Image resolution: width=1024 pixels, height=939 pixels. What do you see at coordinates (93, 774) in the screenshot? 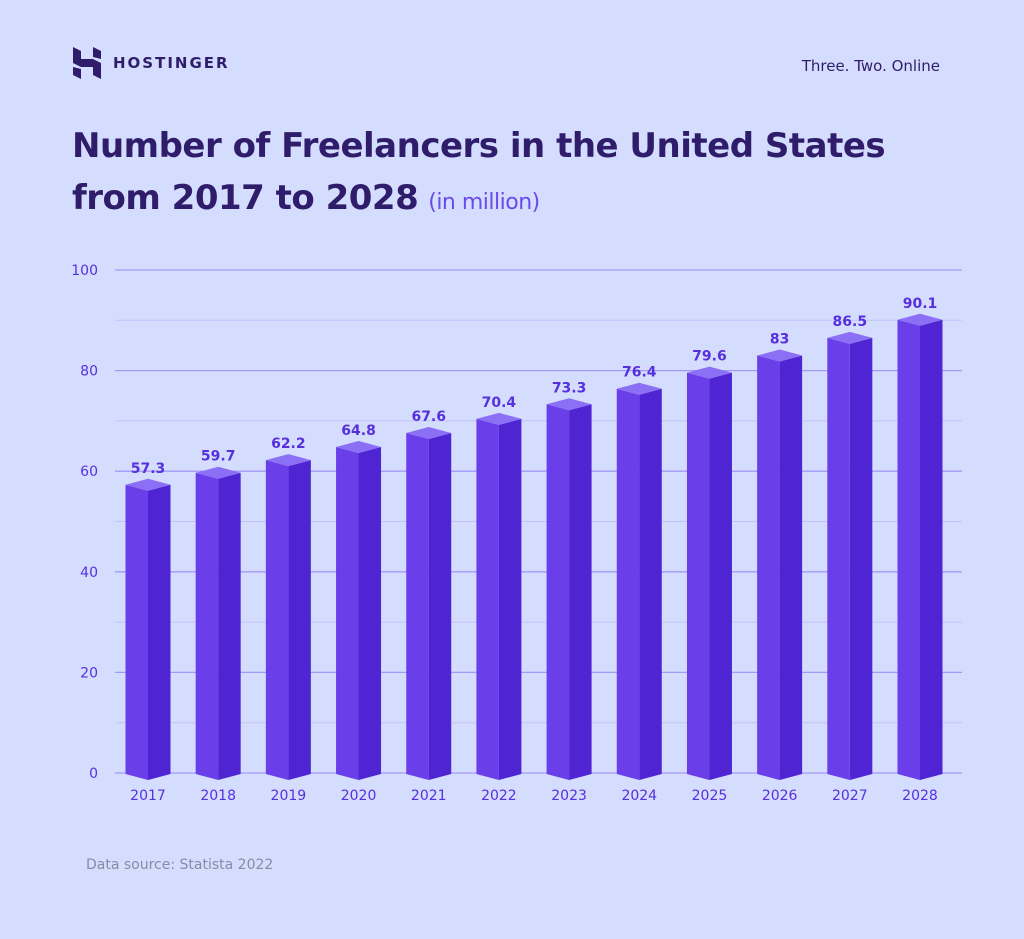
I see `y-tick-label: 0` at bounding box center [93, 774].